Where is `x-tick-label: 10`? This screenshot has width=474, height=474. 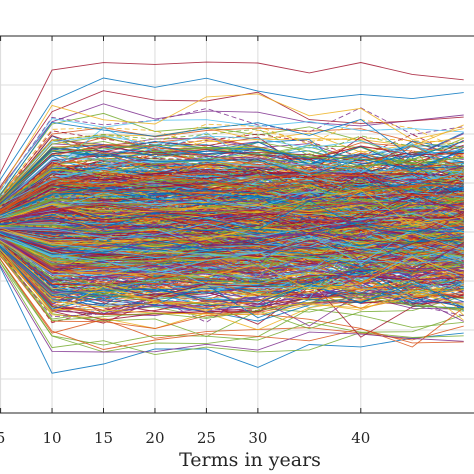
x-tick-label: 10 is located at coordinates (51, 438).